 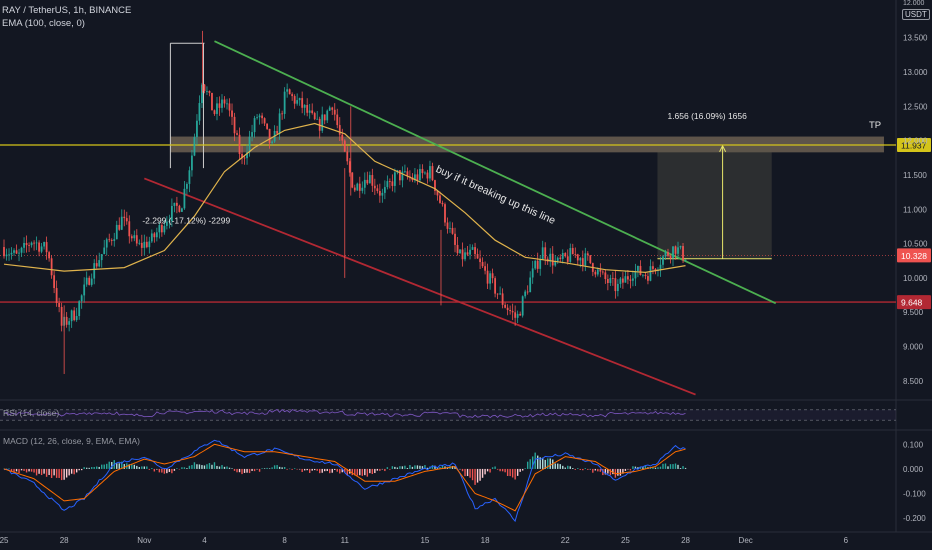 What do you see at coordinates (916, 14) in the screenshot?
I see `currency-badge: USDT` at bounding box center [916, 14].